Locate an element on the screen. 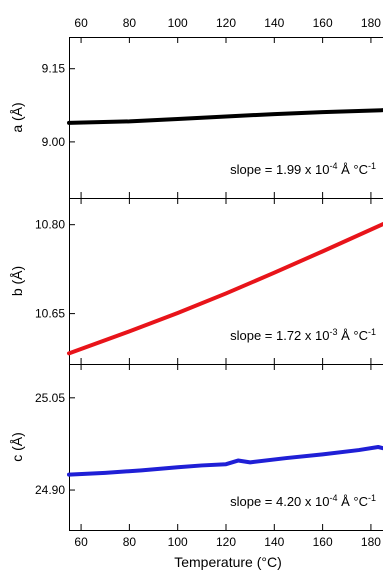 This screenshot has height=573, width=383. x-tick-label-bottom: 140 is located at coordinates (274, 542).